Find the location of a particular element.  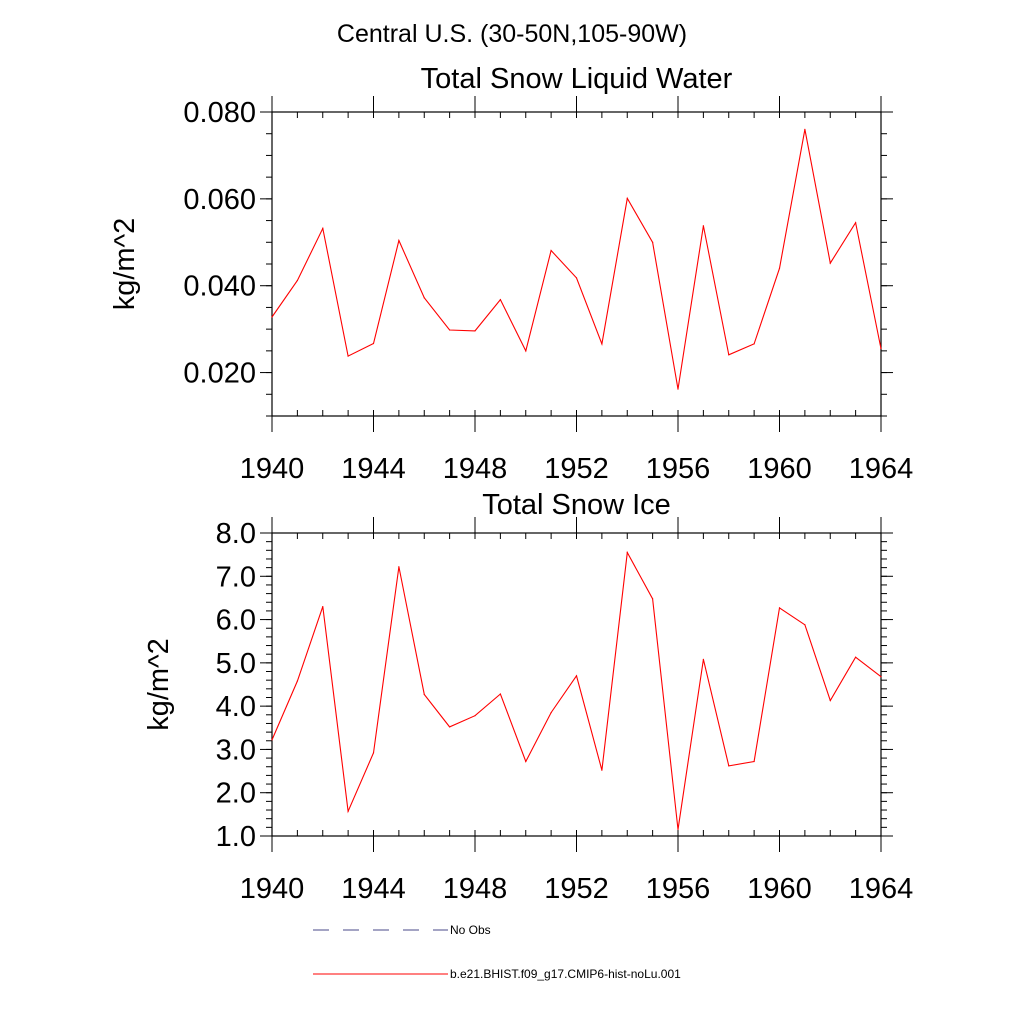

y-tick-label: 6.0 is located at coordinates (236, 621).